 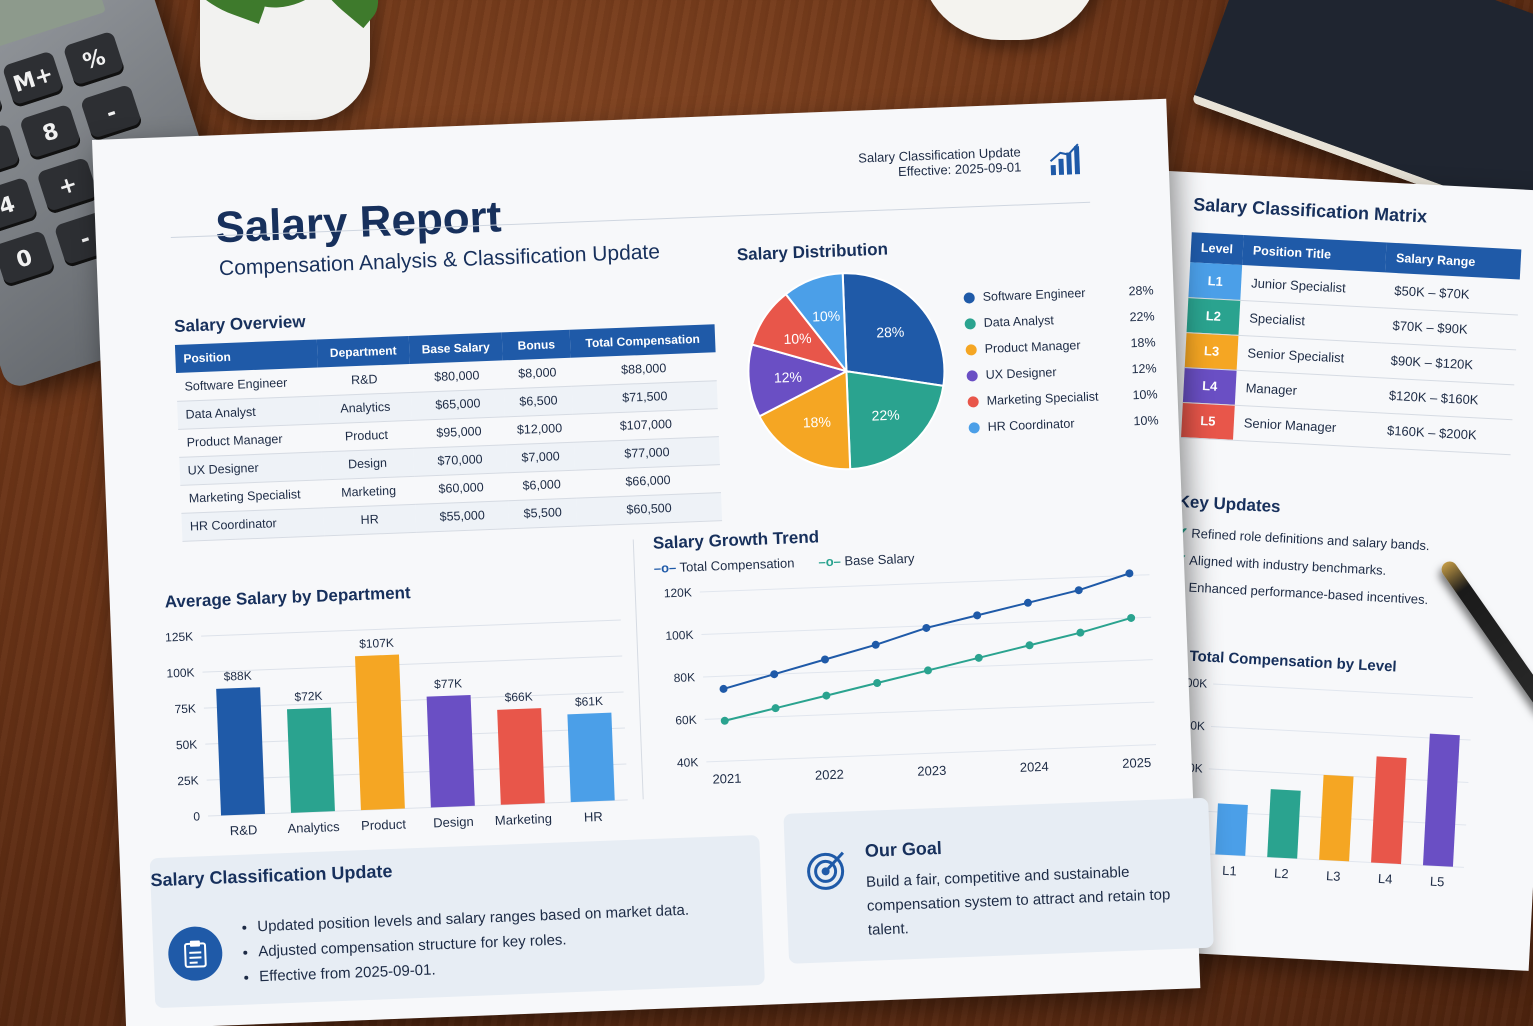 I want to click on legend-label: Software Engineer, so click(x=1034, y=294).